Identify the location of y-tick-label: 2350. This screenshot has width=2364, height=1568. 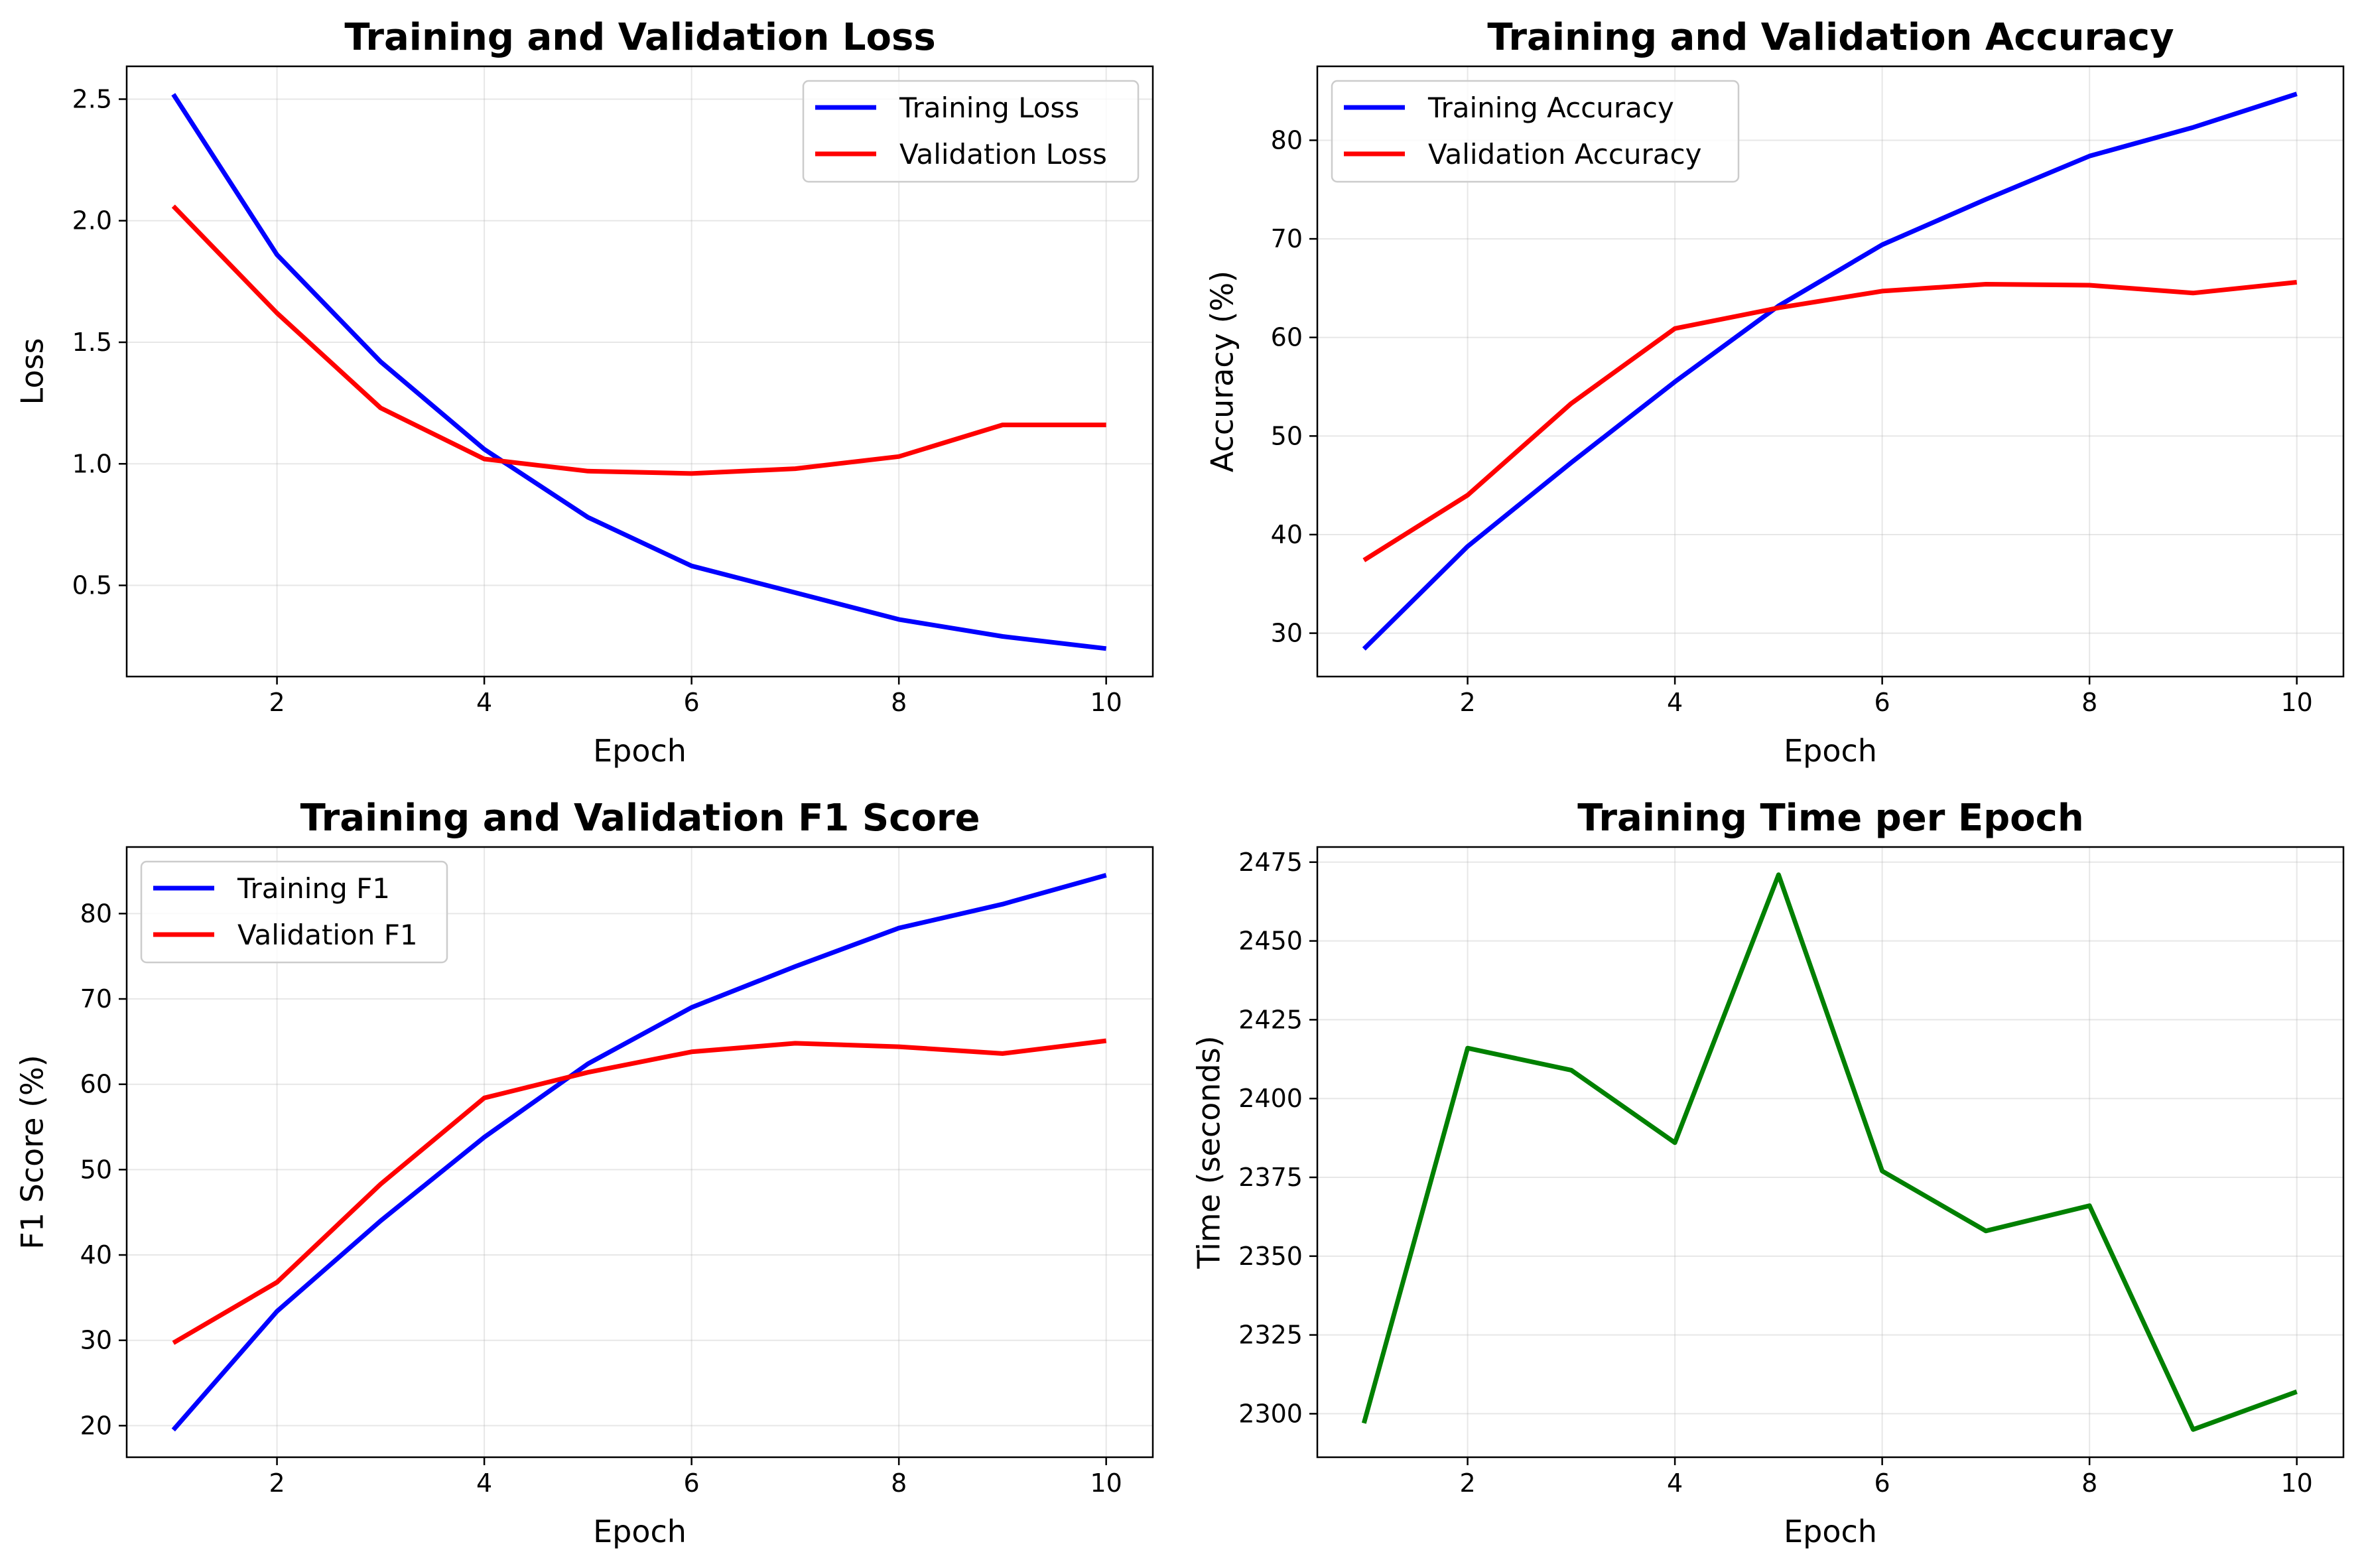
(1270, 1257).